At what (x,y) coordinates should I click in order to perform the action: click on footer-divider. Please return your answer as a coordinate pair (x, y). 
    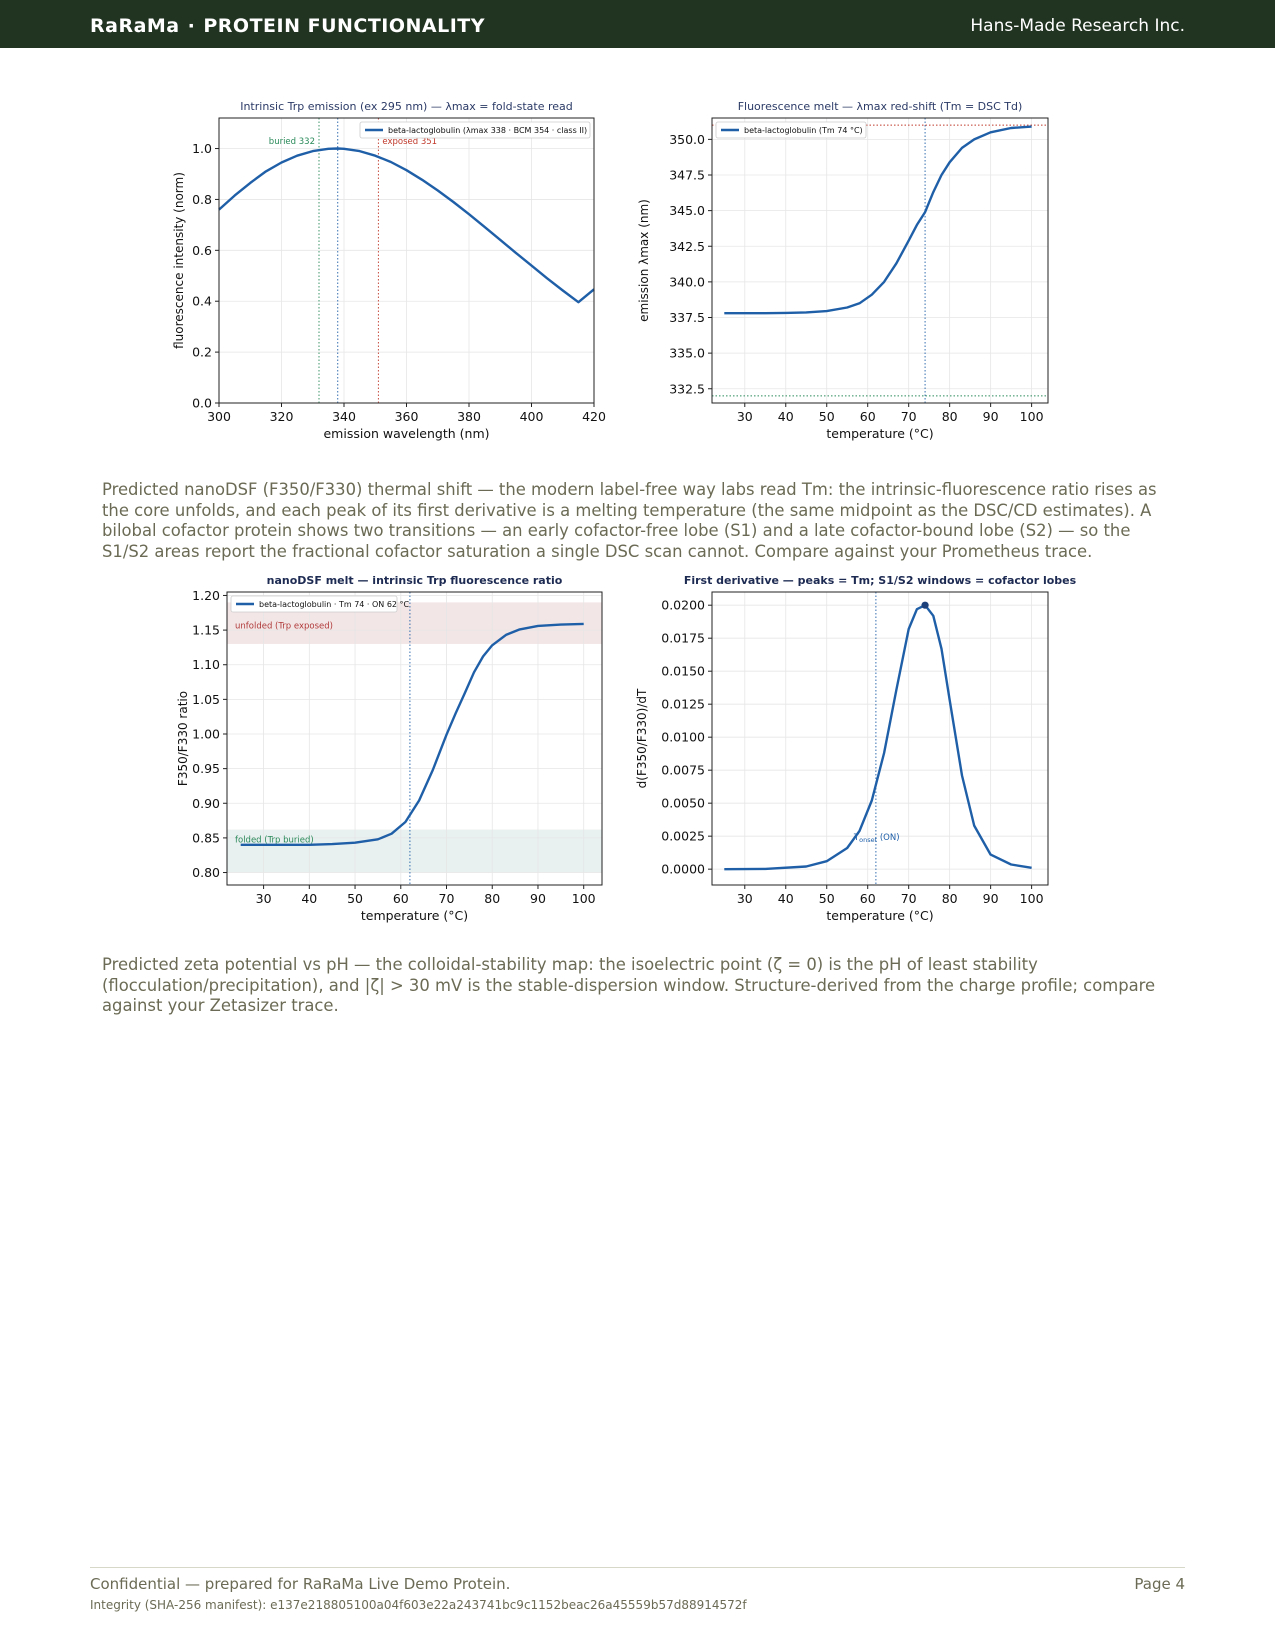
    Looking at the image, I should click on (637, 1567).